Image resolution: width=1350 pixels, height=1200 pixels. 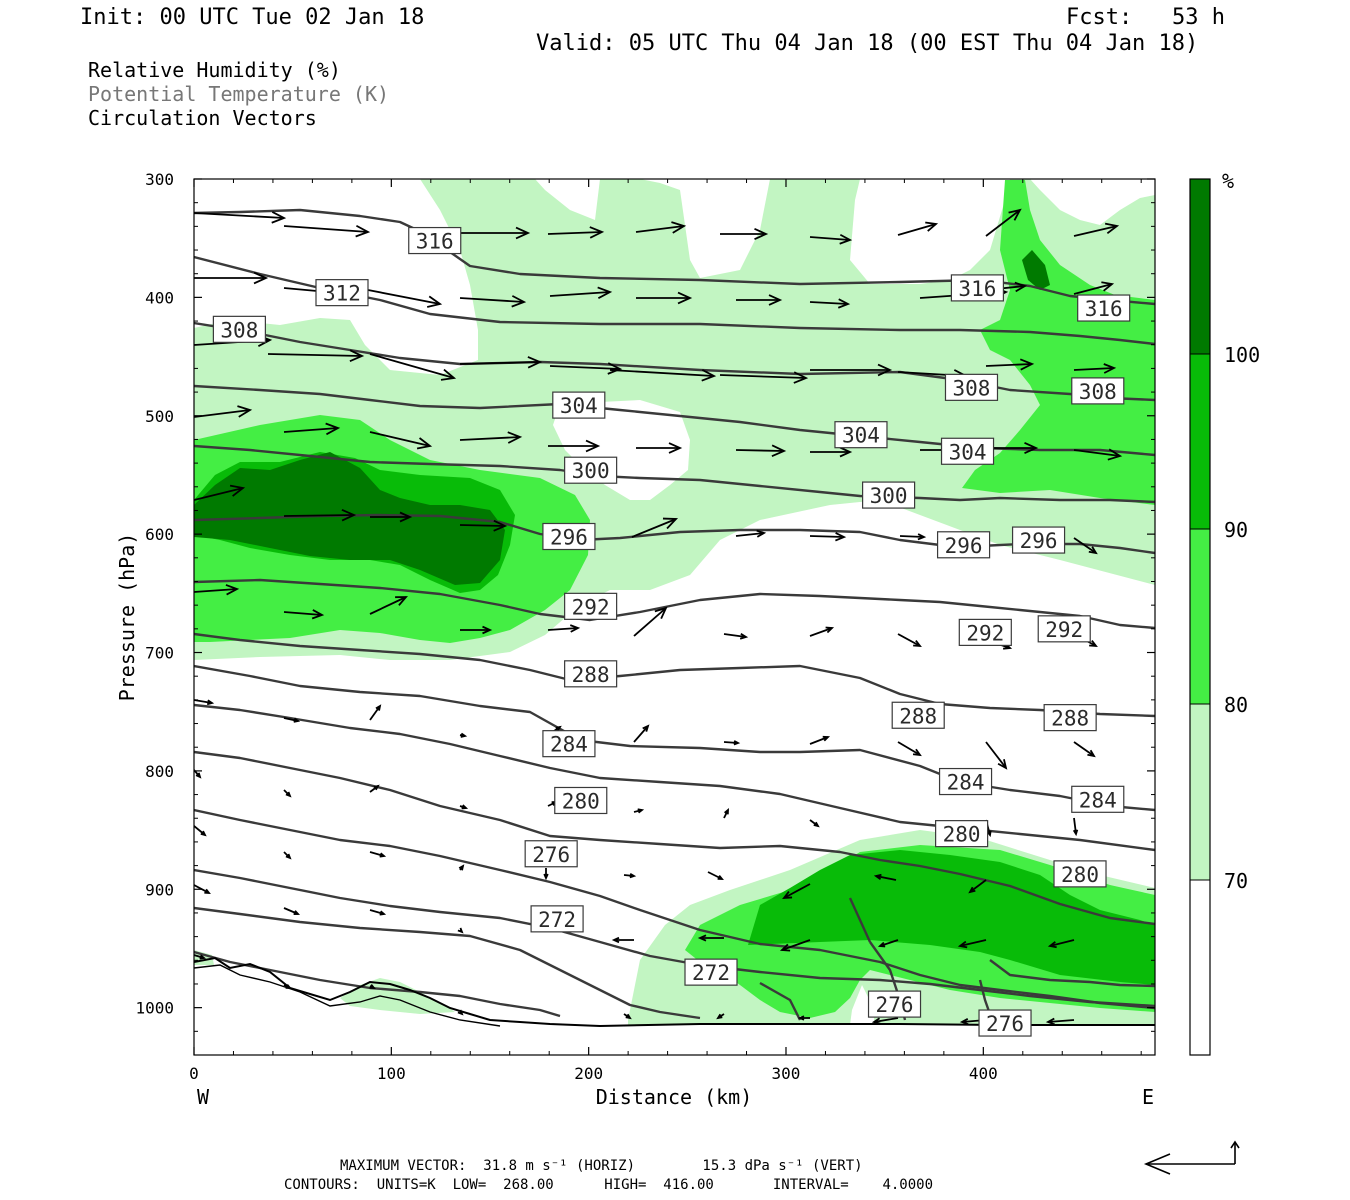 I want to click on contour-label: 304, so click(x=861, y=435).